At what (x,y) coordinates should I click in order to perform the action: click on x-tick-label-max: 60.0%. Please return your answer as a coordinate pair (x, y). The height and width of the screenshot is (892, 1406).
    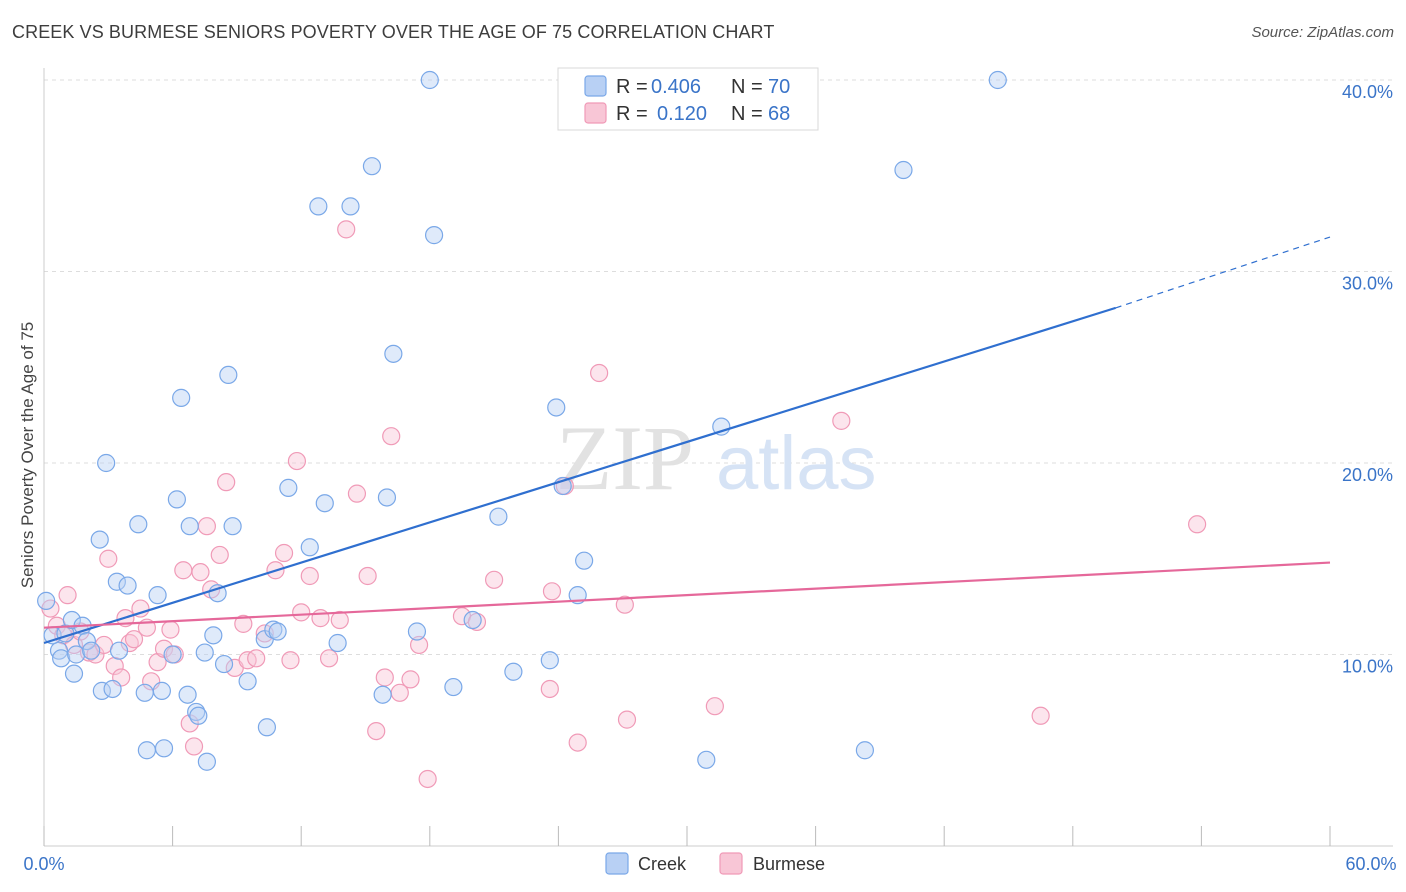
    Looking at the image, I should click on (1370, 864).